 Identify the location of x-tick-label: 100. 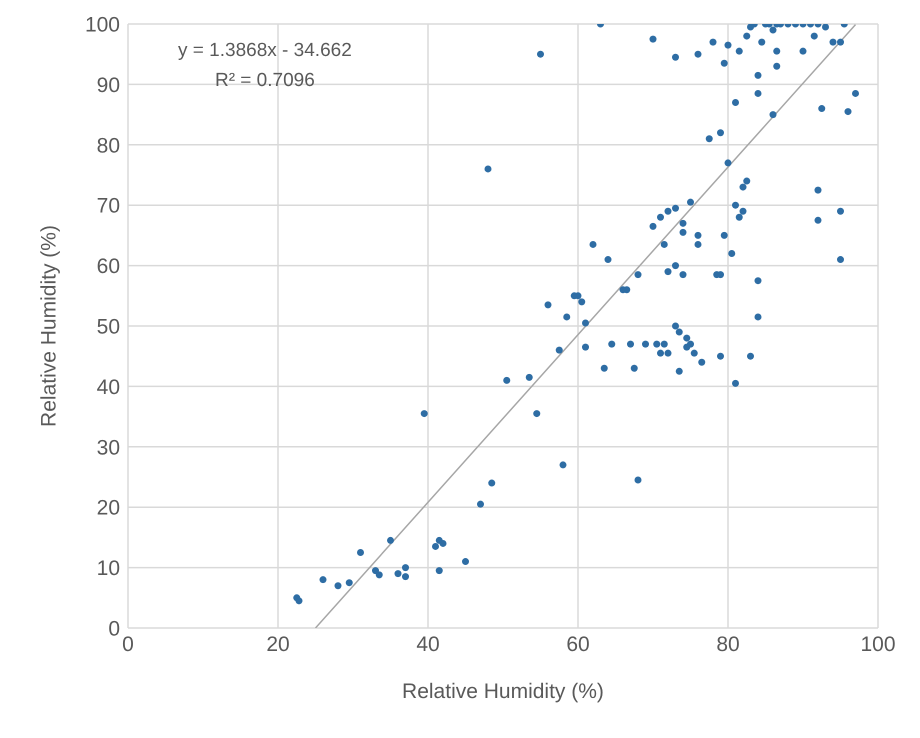
(878, 644).